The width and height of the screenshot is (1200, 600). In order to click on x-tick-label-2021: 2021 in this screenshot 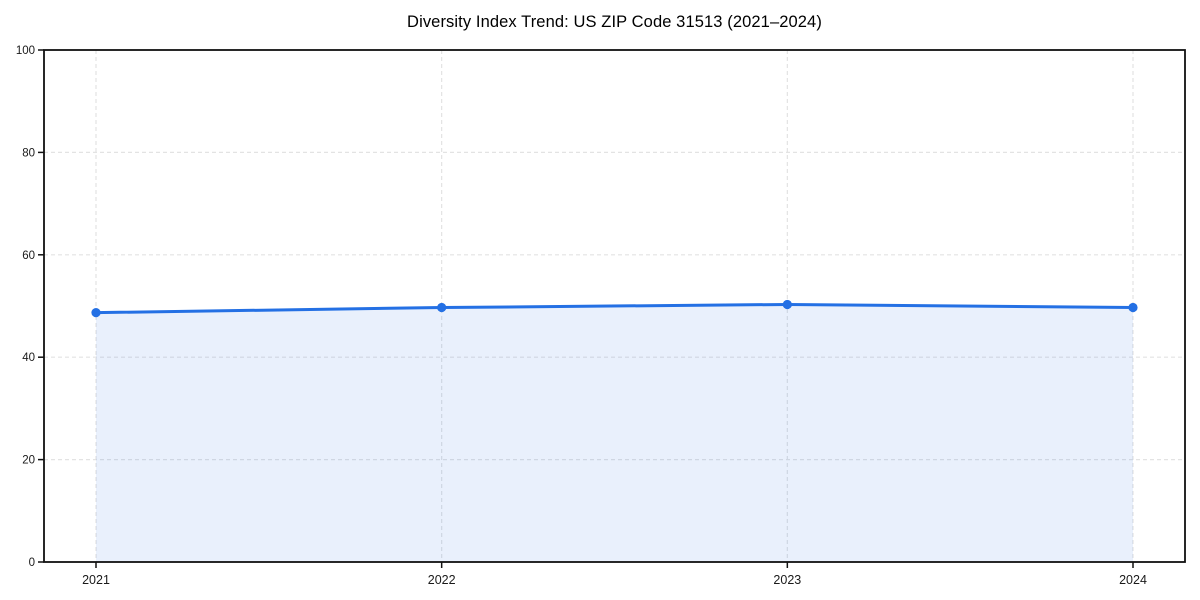, I will do `click(96, 580)`.